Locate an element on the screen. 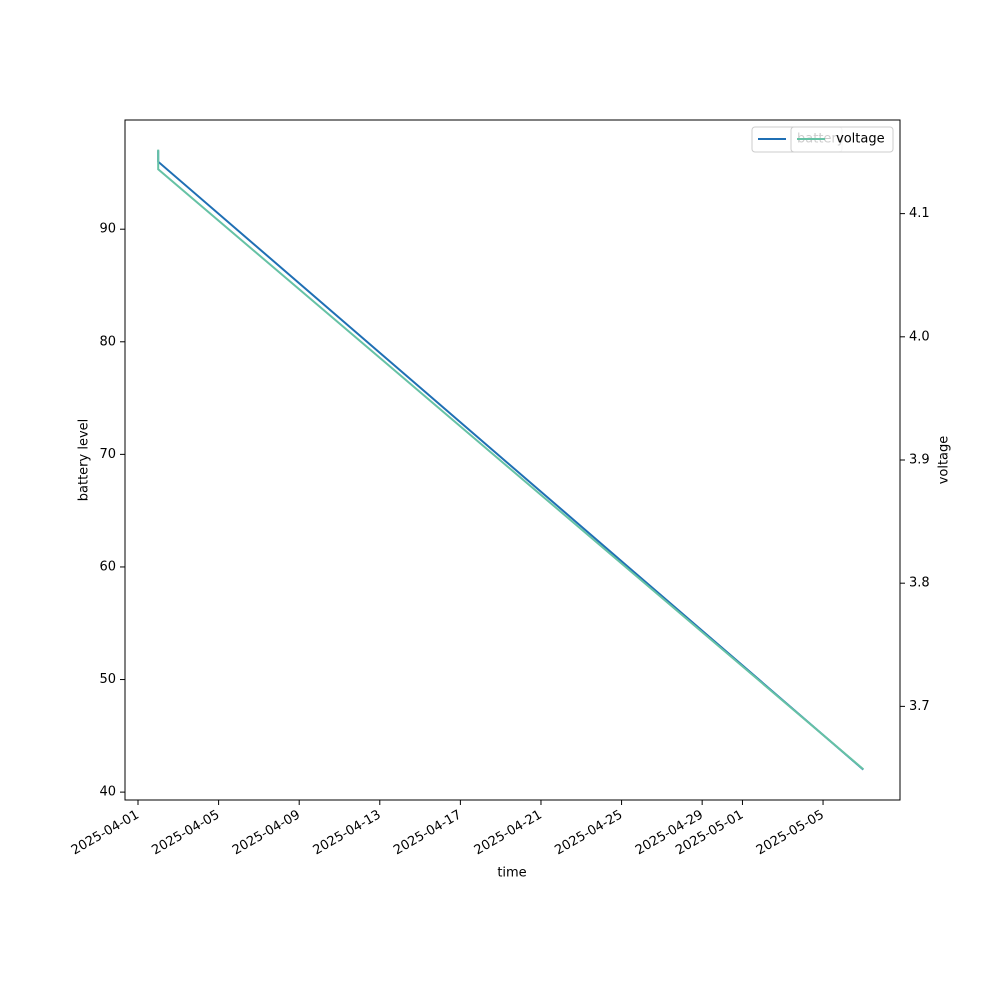 The height and width of the screenshot is (1004, 1000). y2-tick-label: 3.9 is located at coordinates (919, 460).